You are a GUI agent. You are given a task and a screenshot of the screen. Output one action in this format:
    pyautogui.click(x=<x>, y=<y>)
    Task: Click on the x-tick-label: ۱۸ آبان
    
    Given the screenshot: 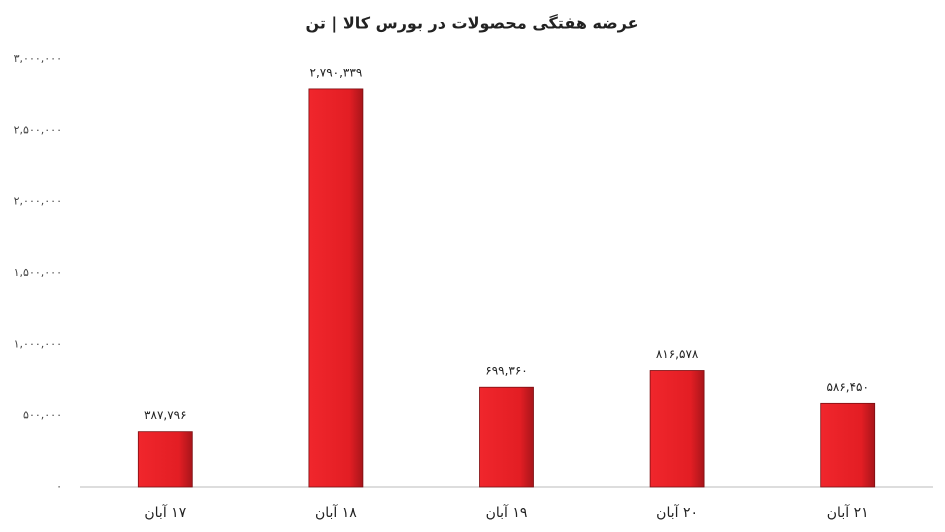 What is the action you would take?
    pyautogui.click(x=336, y=512)
    